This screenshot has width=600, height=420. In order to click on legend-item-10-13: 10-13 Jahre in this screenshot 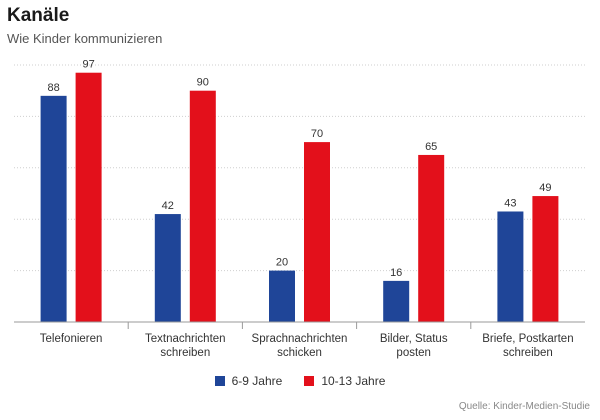, I will do `click(344, 381)`.